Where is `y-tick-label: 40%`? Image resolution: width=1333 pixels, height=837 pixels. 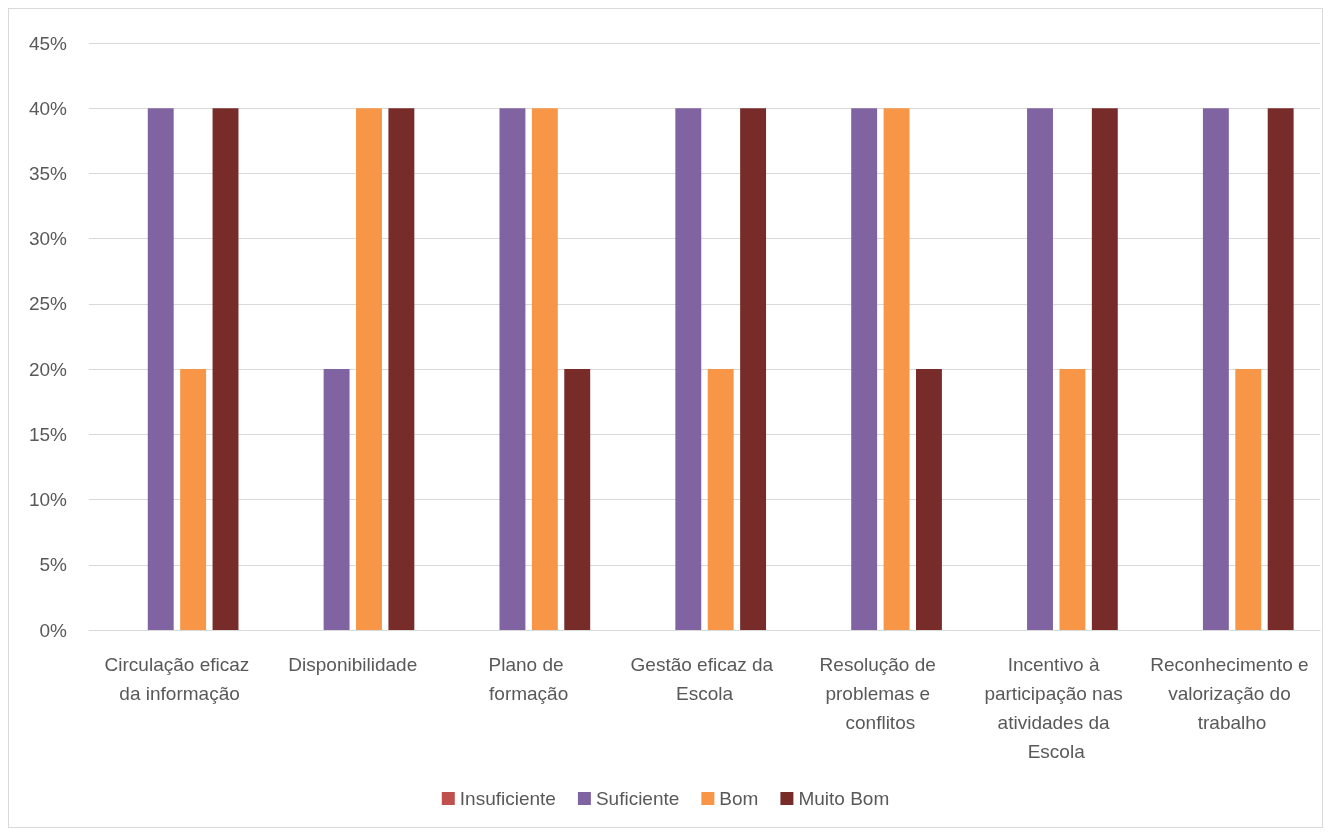 y-tick-label: 40% is located at coordinates (48, 108).